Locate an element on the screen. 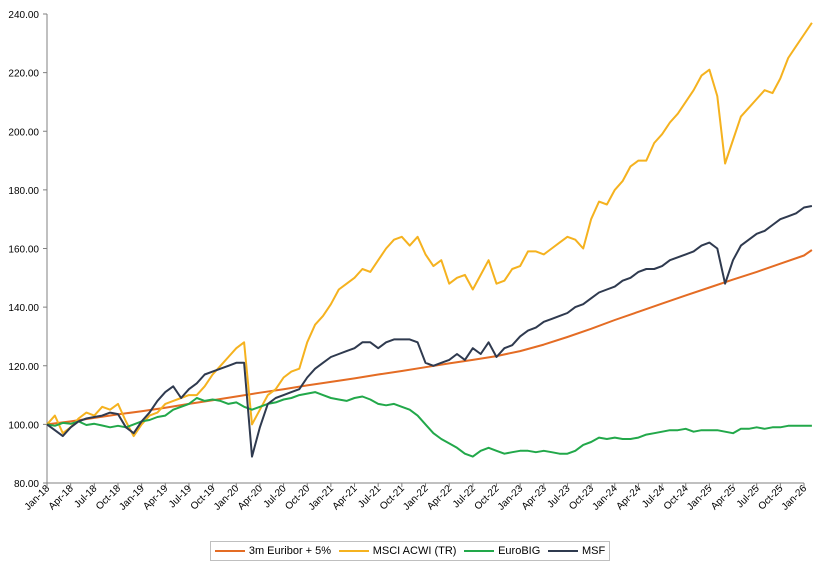  y-tick-label: 100.00 is located at coordinates (23, 425).